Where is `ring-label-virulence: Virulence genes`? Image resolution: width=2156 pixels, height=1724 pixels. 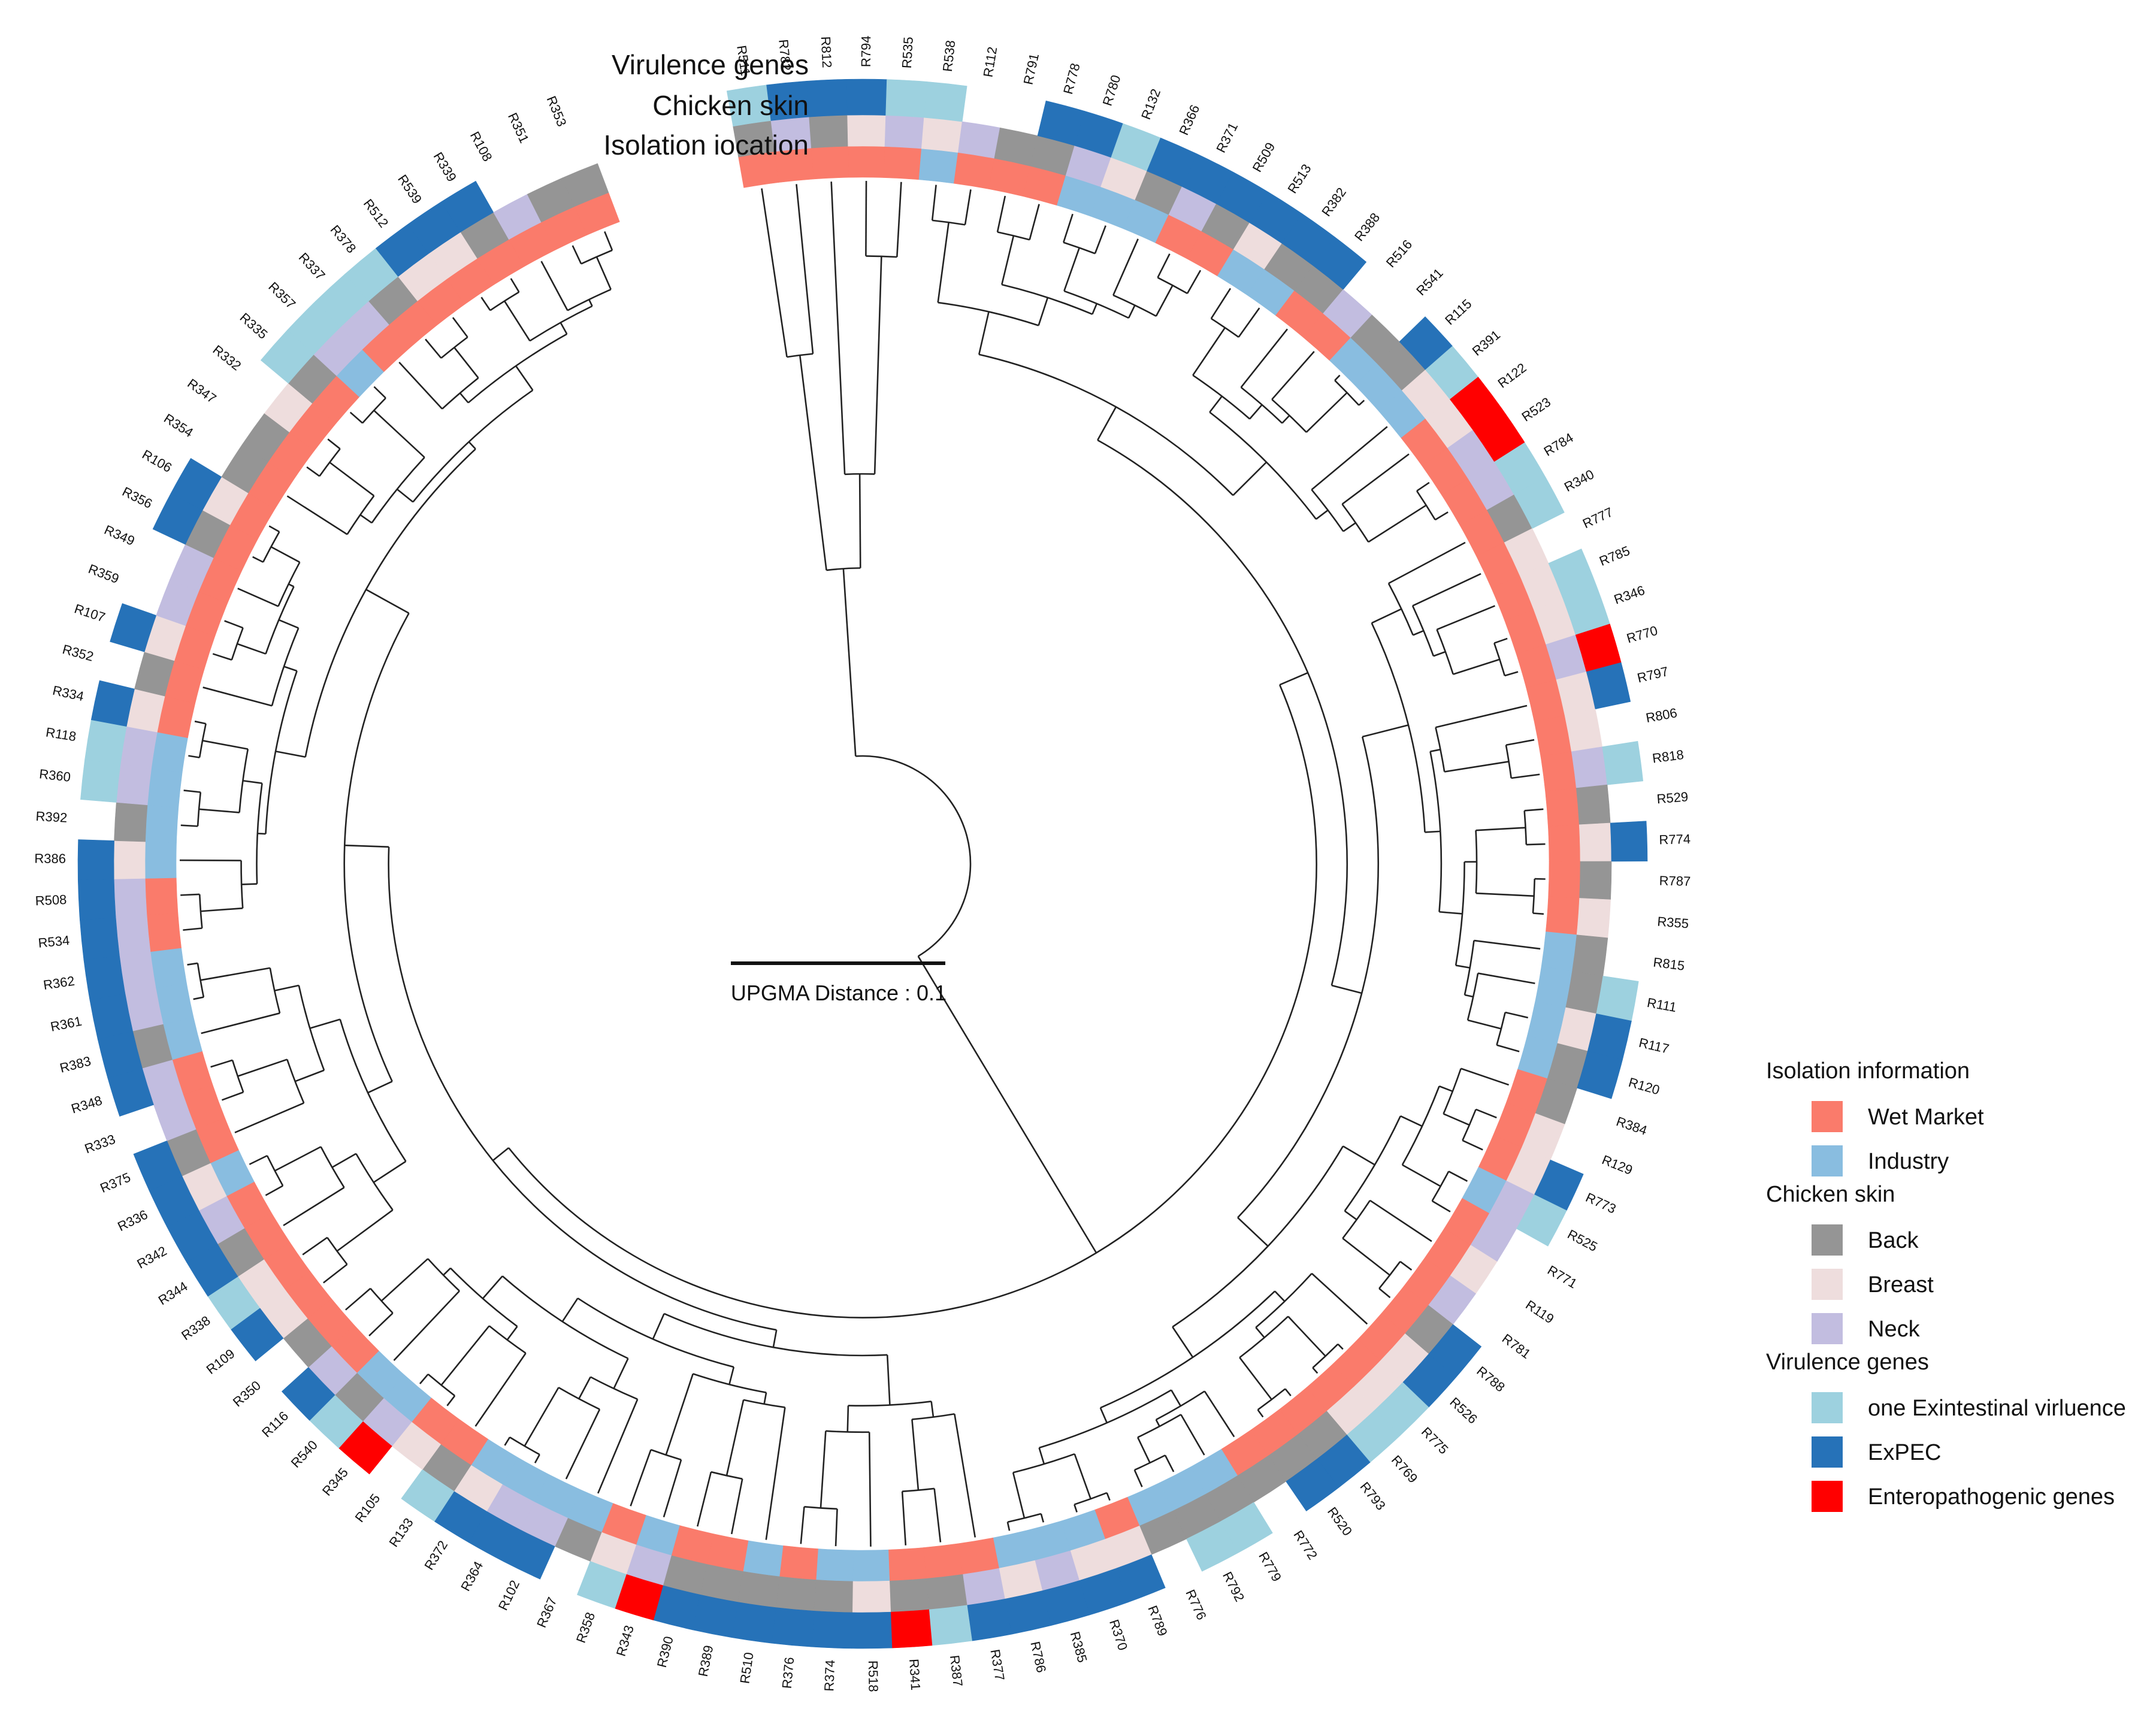
ring-label-virulence: Virulence genes is located at coordinates (710, 64).